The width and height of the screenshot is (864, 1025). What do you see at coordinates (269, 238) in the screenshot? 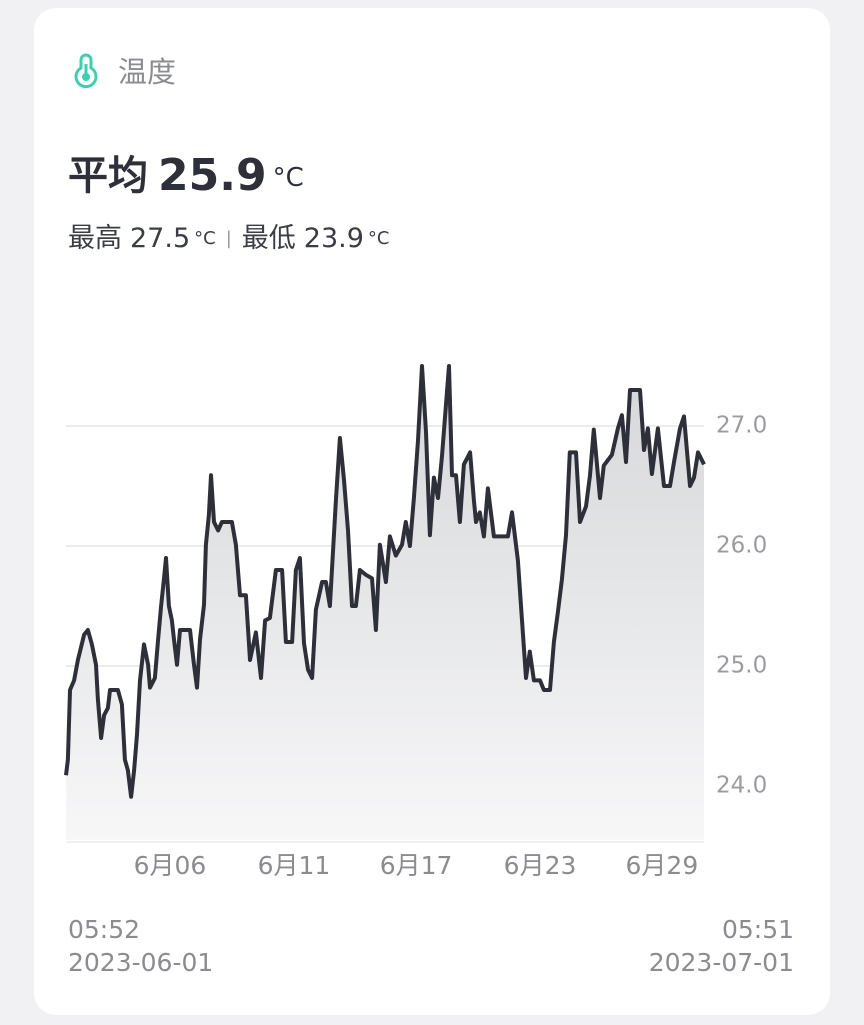
I see `min-label: 最低` at bounding box center [269, 238].